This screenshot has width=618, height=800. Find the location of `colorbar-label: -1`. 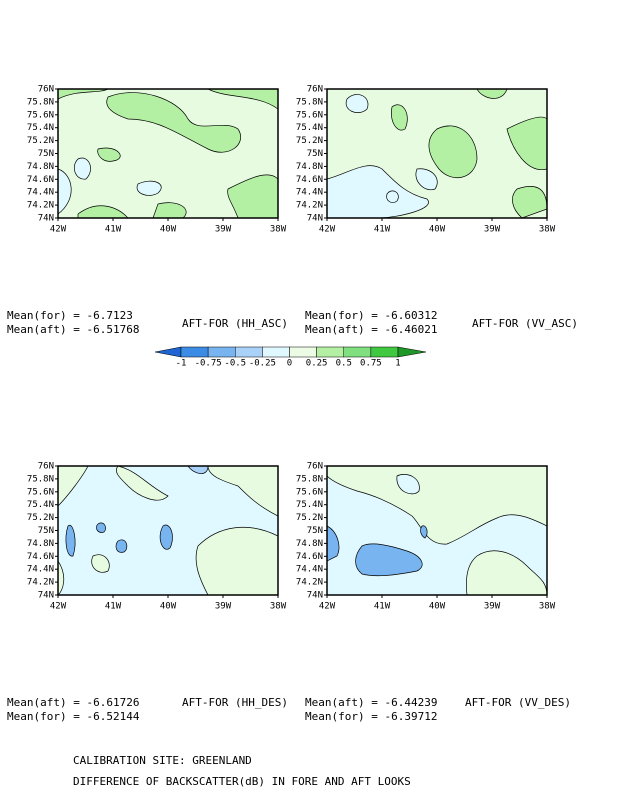

colorbar-label: -1 is located at coordinates (181, 364).